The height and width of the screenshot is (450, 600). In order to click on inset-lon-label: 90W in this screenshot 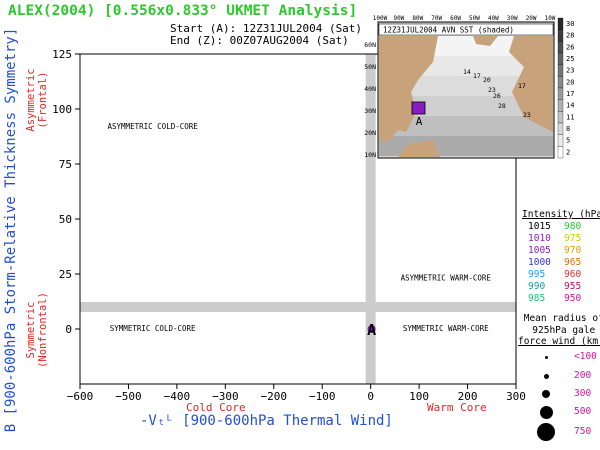, I will do `click(398, 18)`.